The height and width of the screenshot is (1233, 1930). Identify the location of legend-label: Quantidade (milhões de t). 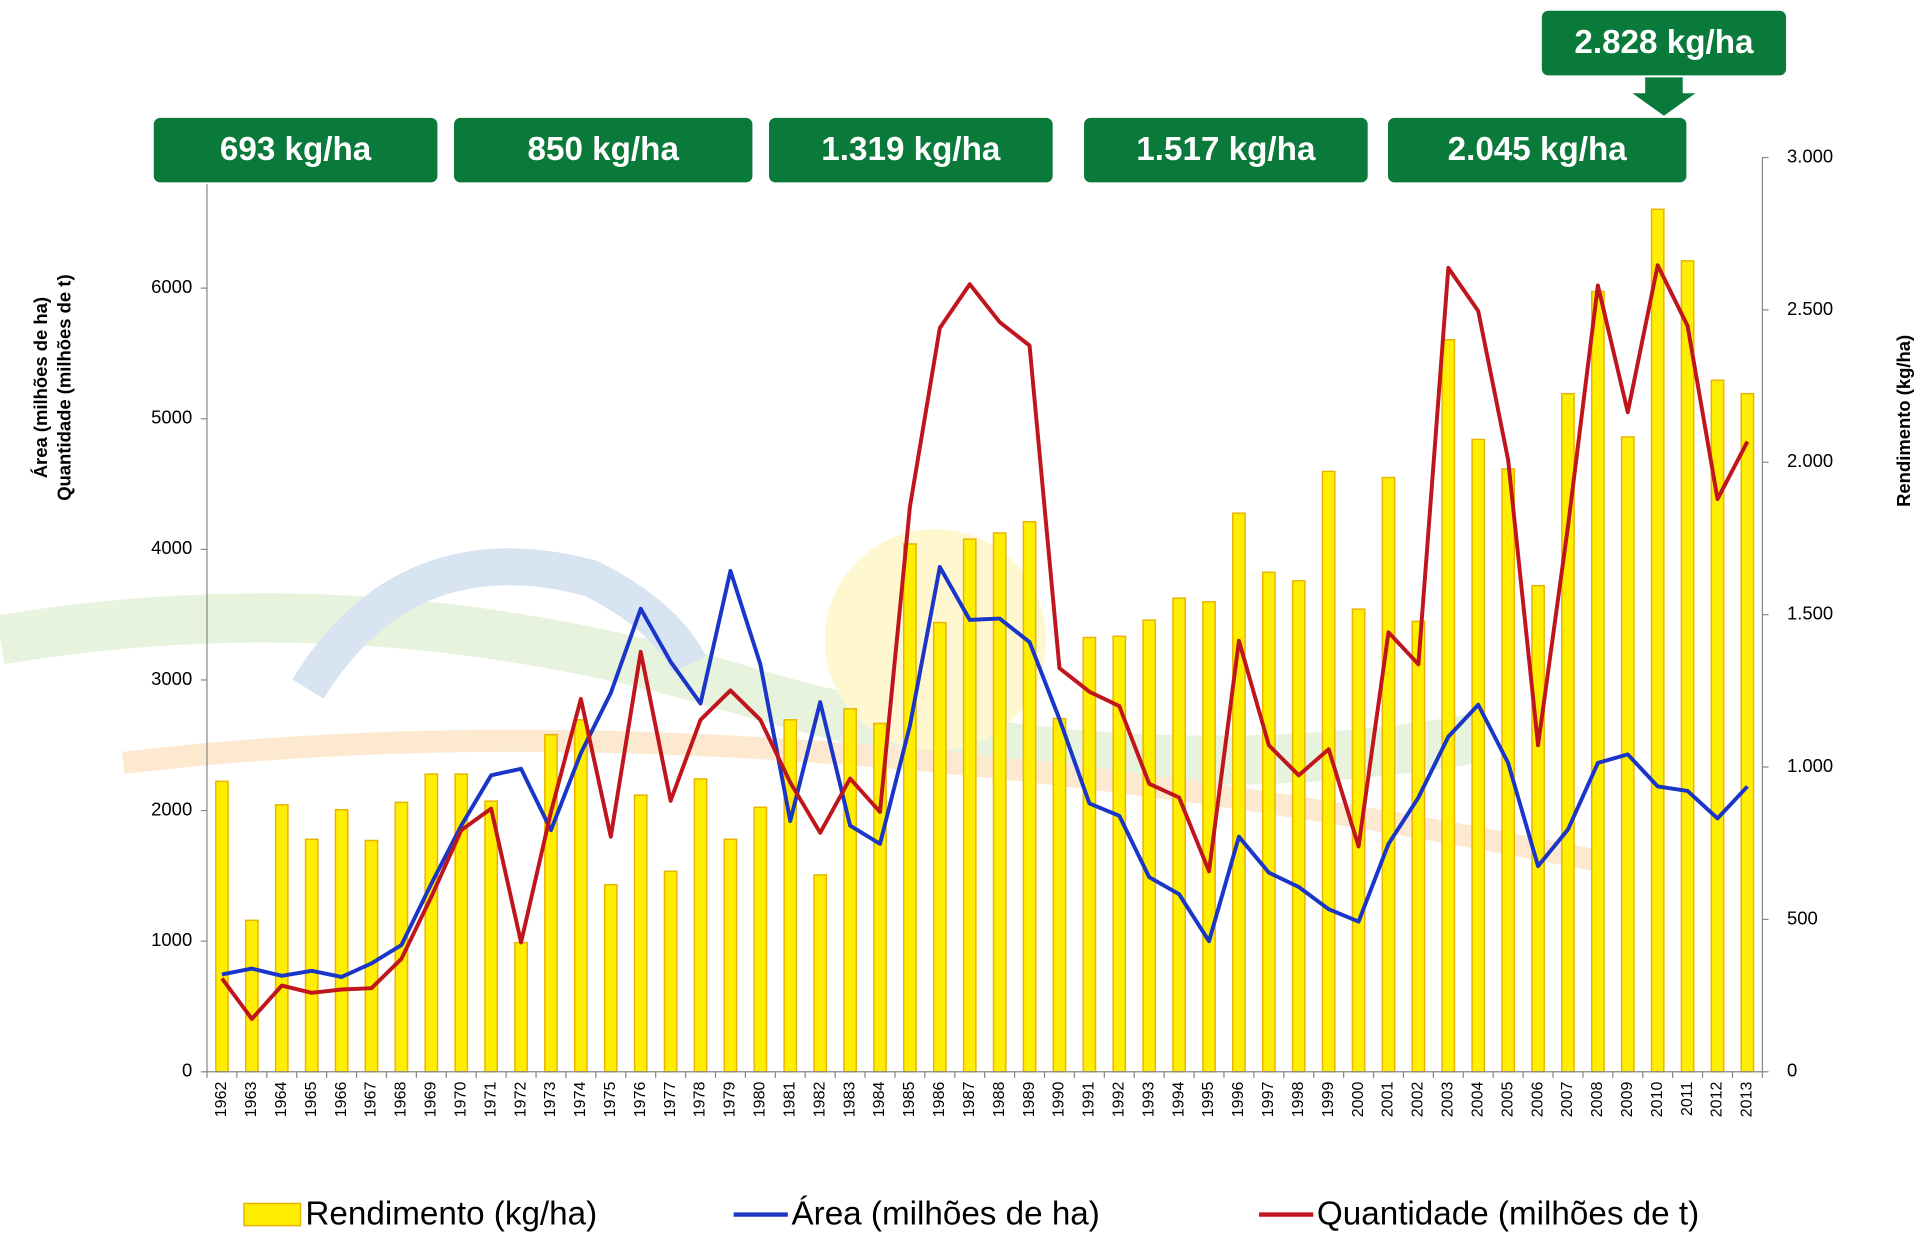
(1508, 1214).